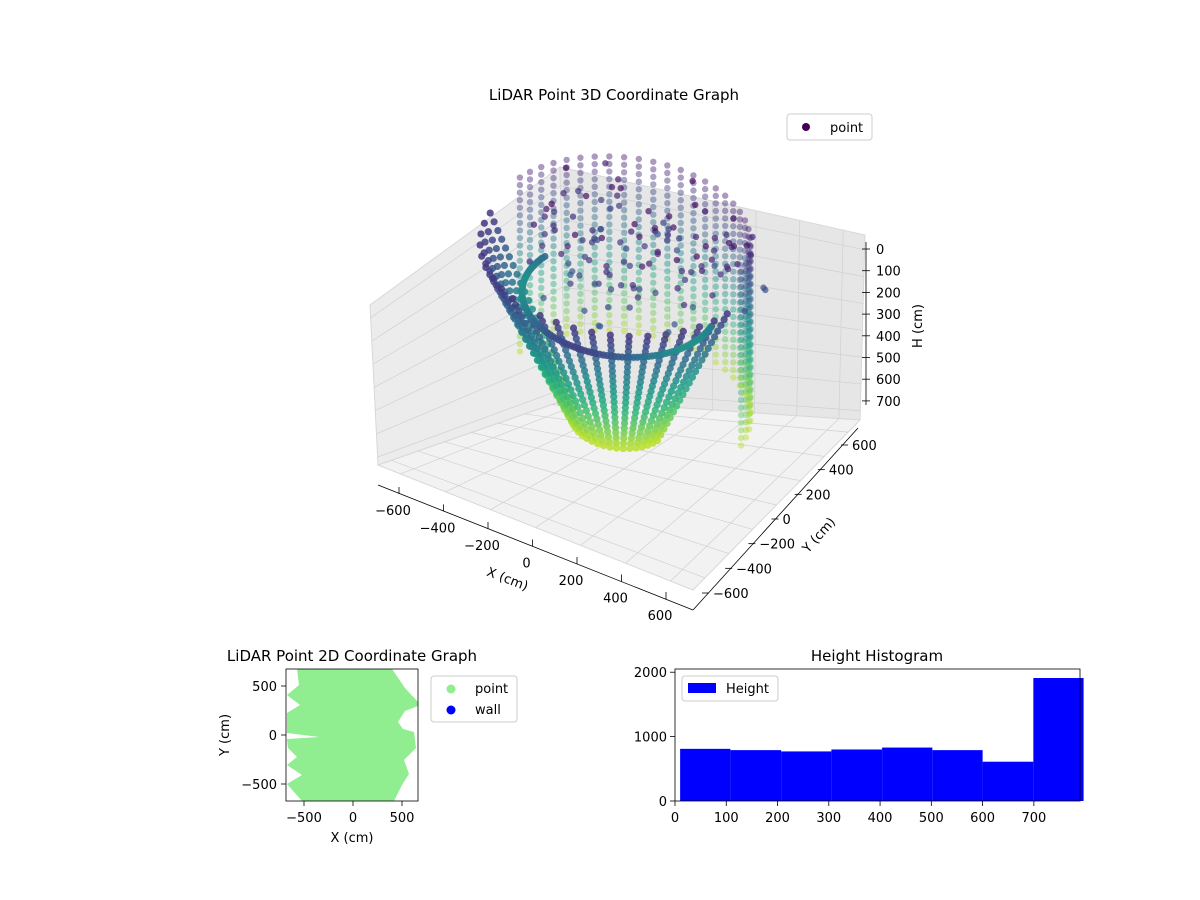  Describe the element at coordinates (888, 402) in the screenshot. I see `h-tick-label: 700` at that location.